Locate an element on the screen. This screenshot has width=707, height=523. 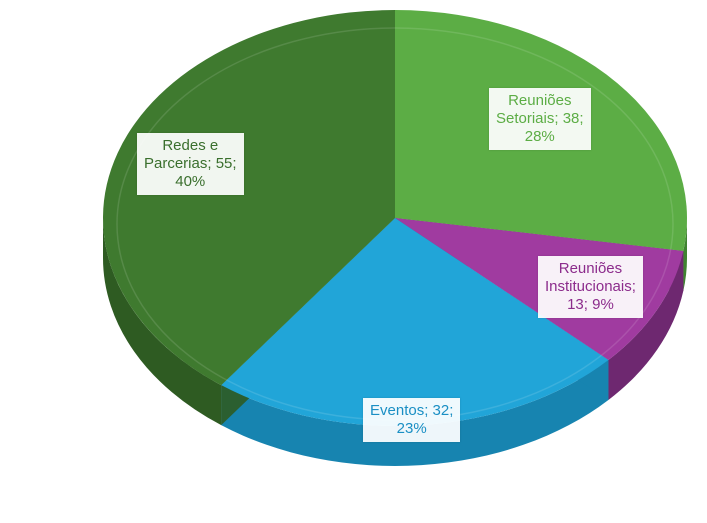
data-label-line: Parcerias; 55; is located at coordinates (190, 163).